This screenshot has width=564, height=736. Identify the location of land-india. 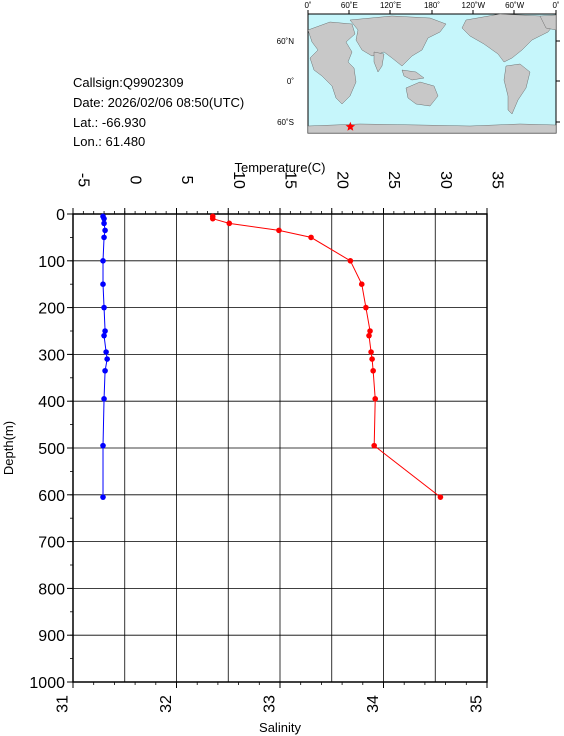
(379, 62).